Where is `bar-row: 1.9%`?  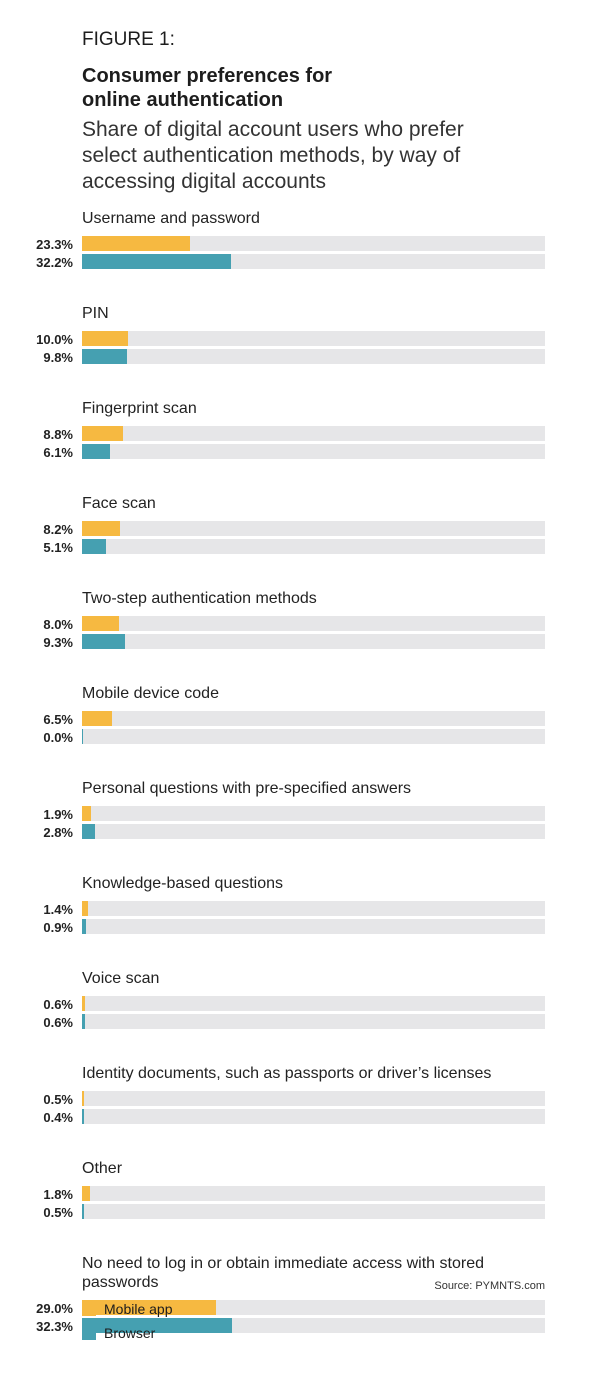
bar-row: 1.9% is located at coordinates (294, 815).